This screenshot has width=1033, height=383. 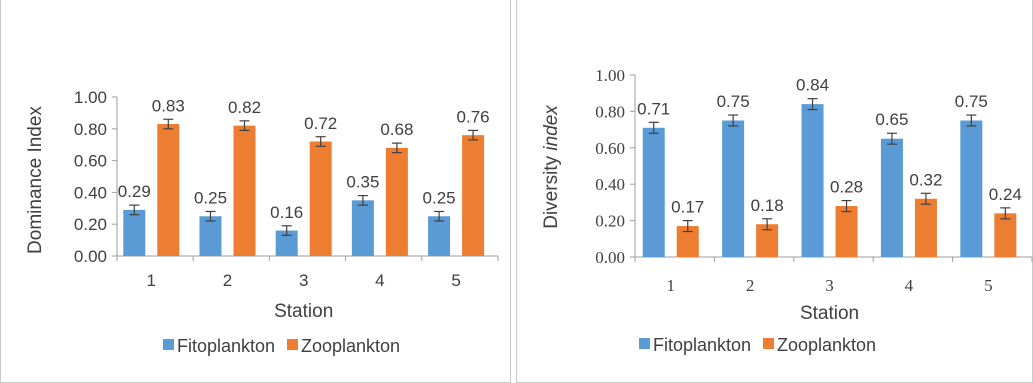 What do you see at coordinates (320, 123) in the screenshot?
I see `data-label: 0.72` at bounding box center [320, 123].